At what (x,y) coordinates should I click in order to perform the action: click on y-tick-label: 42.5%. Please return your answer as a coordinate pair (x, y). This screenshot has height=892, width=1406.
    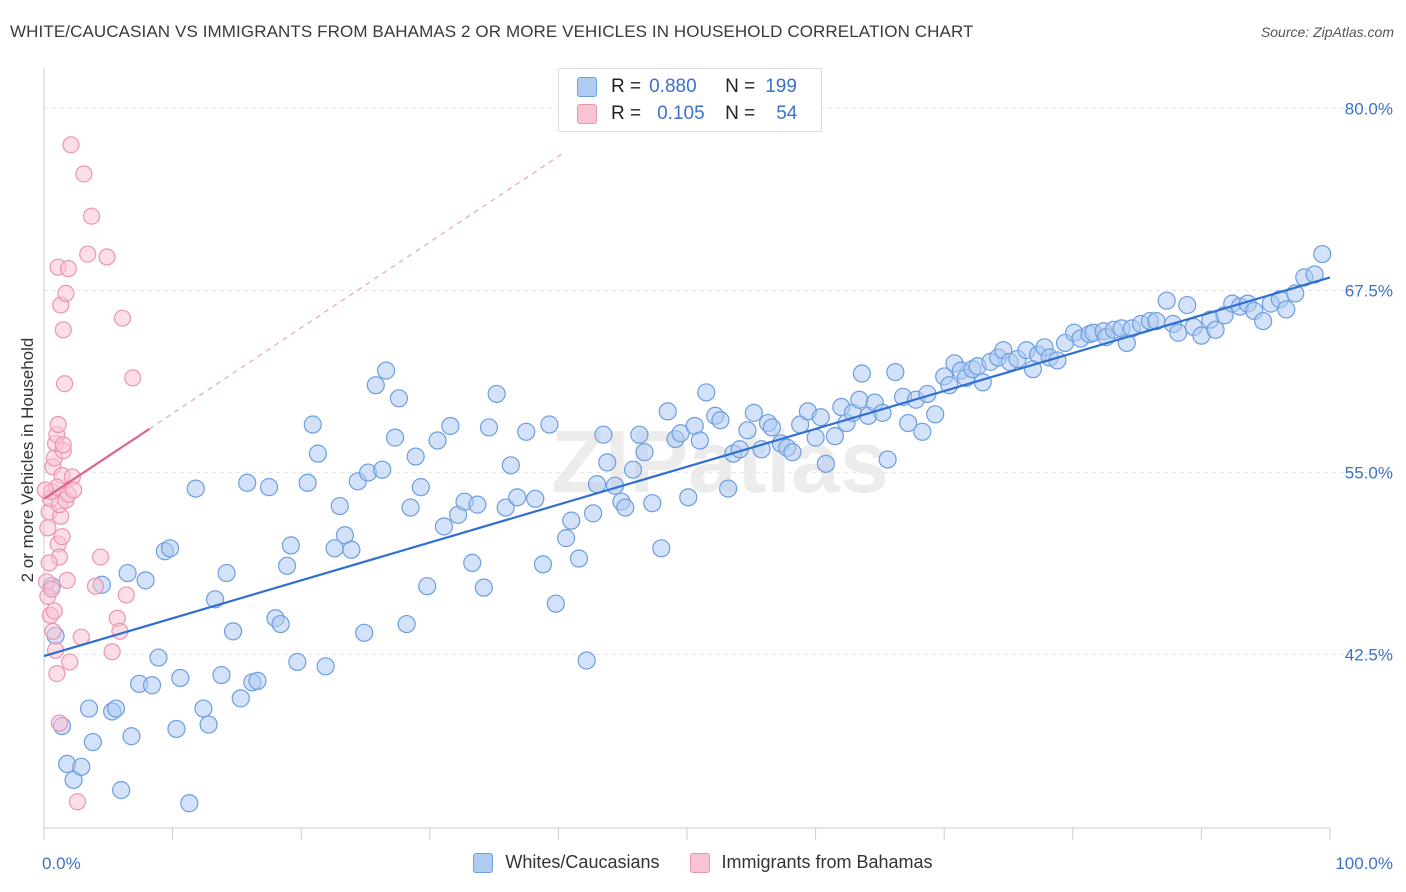
    Looking at the image, I should click on (1369, 655).